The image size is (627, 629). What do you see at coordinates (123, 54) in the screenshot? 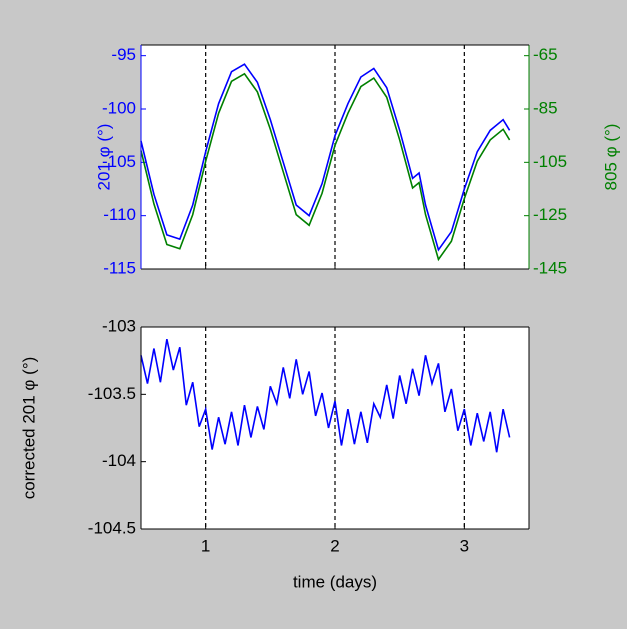
I see `y-tick-label: -95` at bounding box center [123, 54].